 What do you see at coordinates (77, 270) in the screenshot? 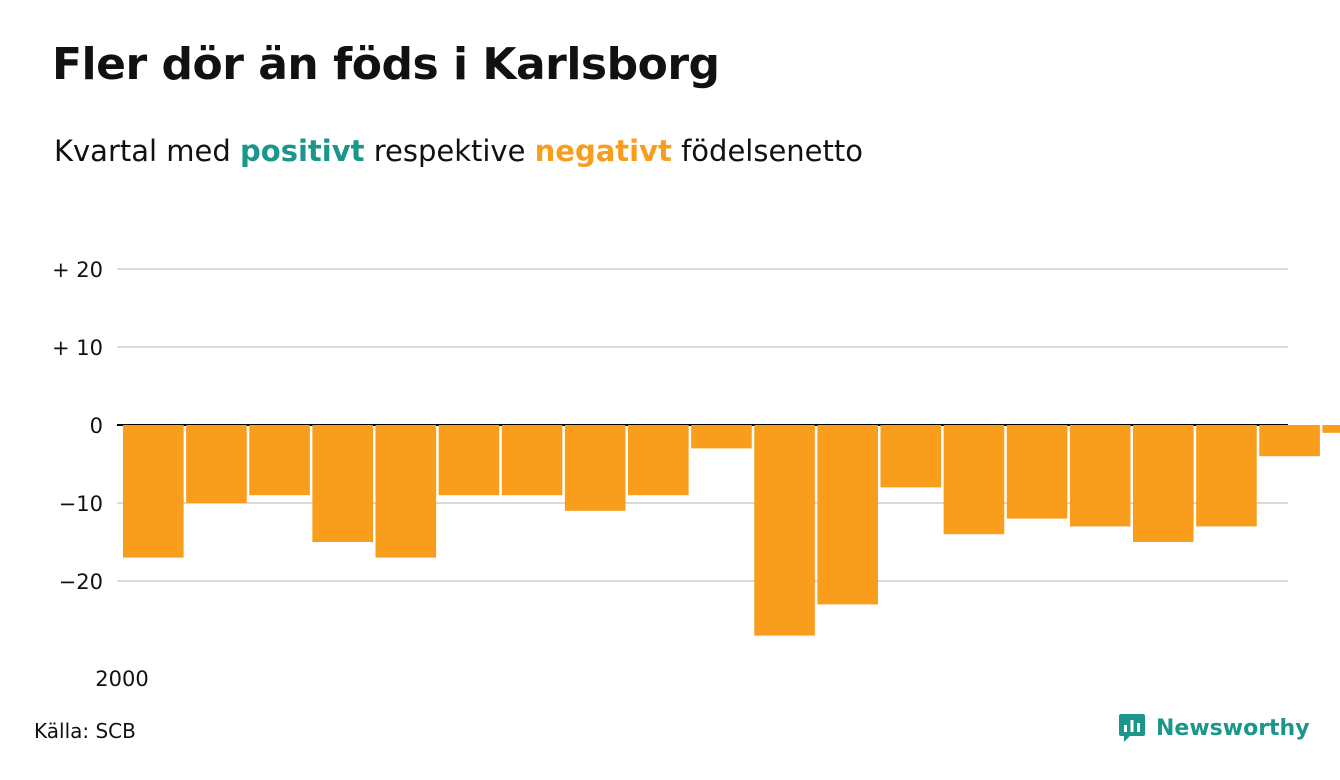
I see `y-tick-label: + 20` at bounding box center [77, 270].